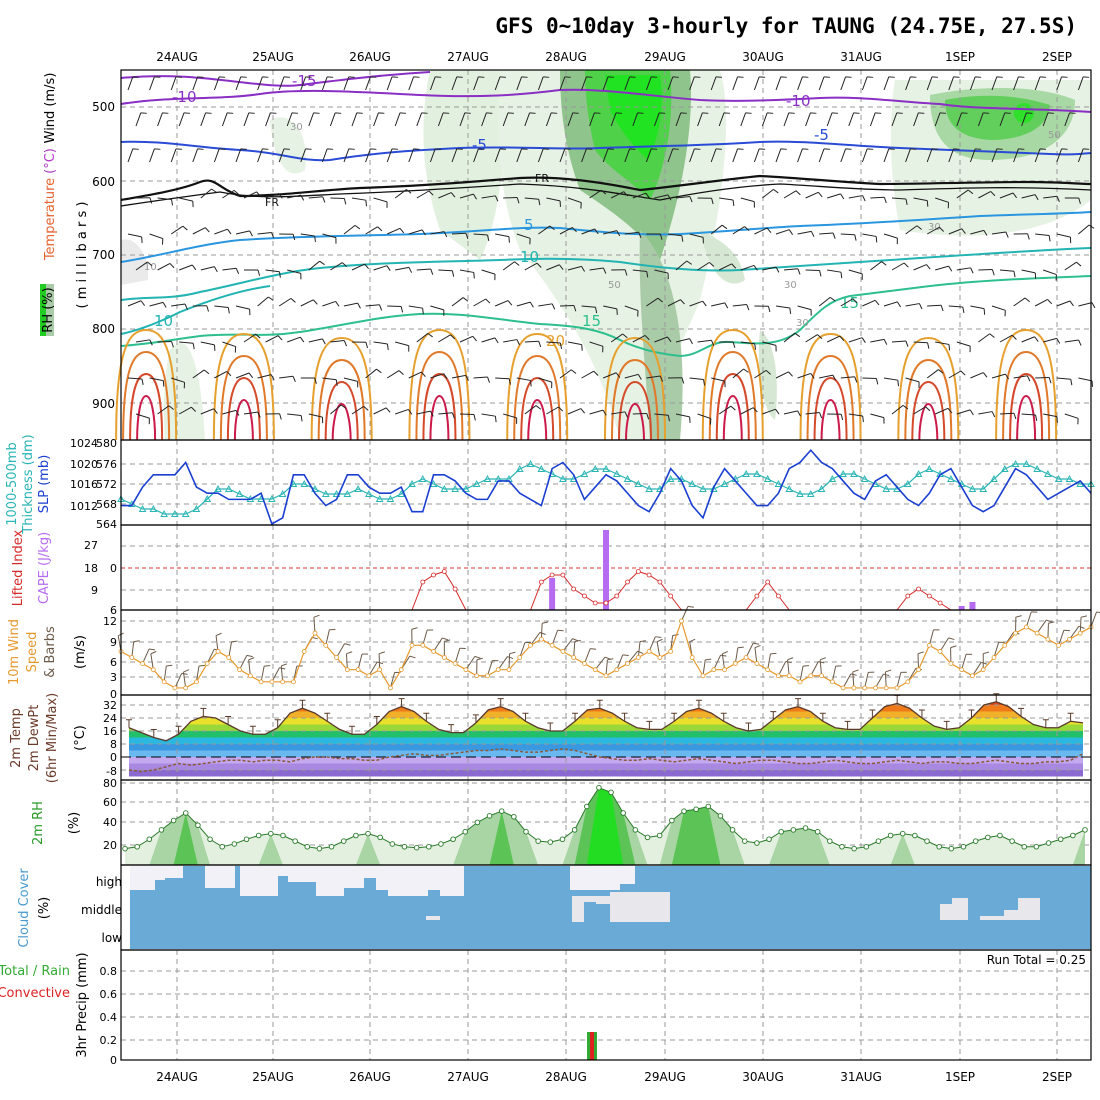  What do you see at coordinates (110, 783) in the screenshot?
I see `rh-tick: 80` at bounding box center [110, 783].